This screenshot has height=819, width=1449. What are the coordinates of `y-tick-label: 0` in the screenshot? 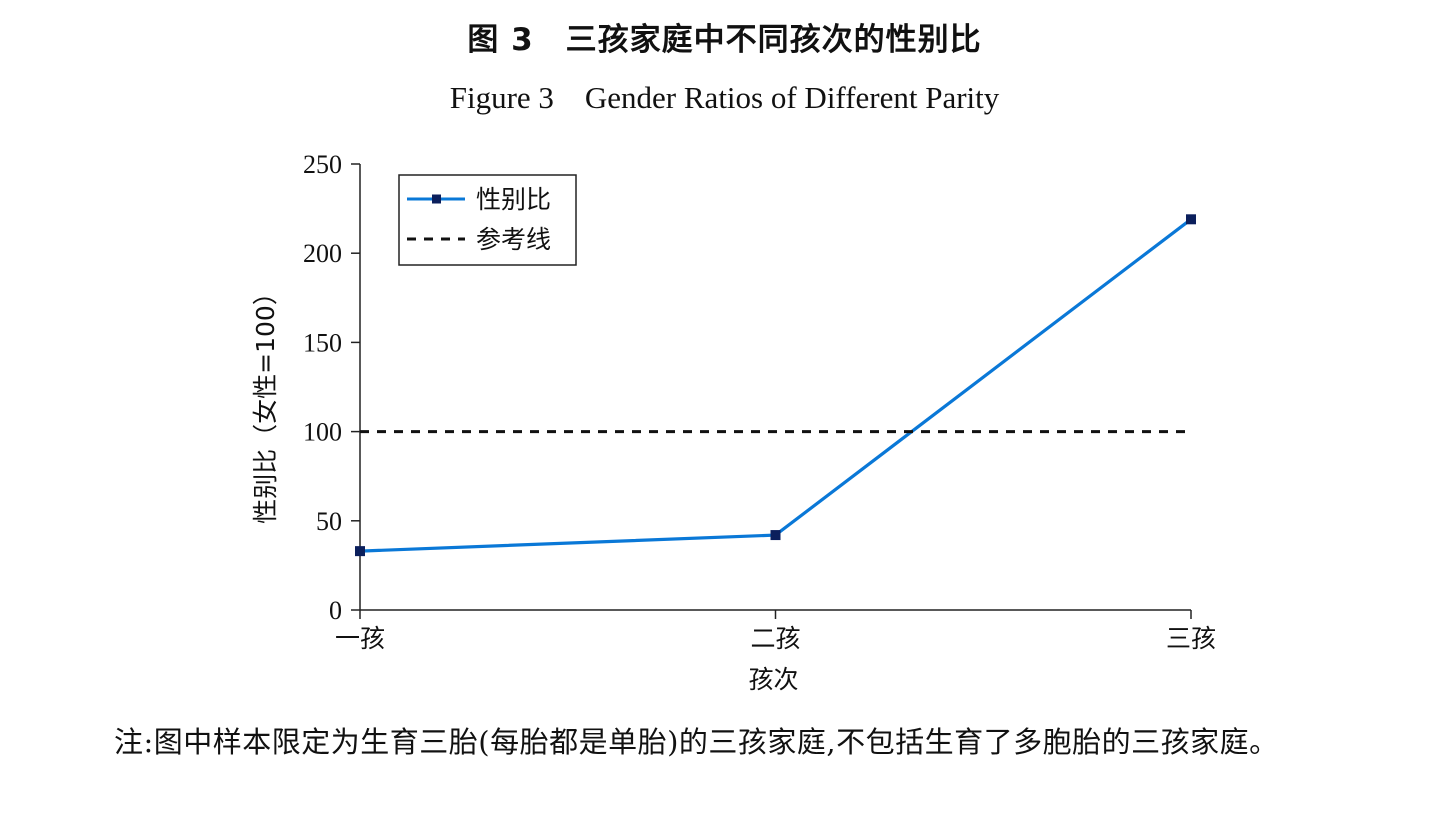 It's located at (335, 610).